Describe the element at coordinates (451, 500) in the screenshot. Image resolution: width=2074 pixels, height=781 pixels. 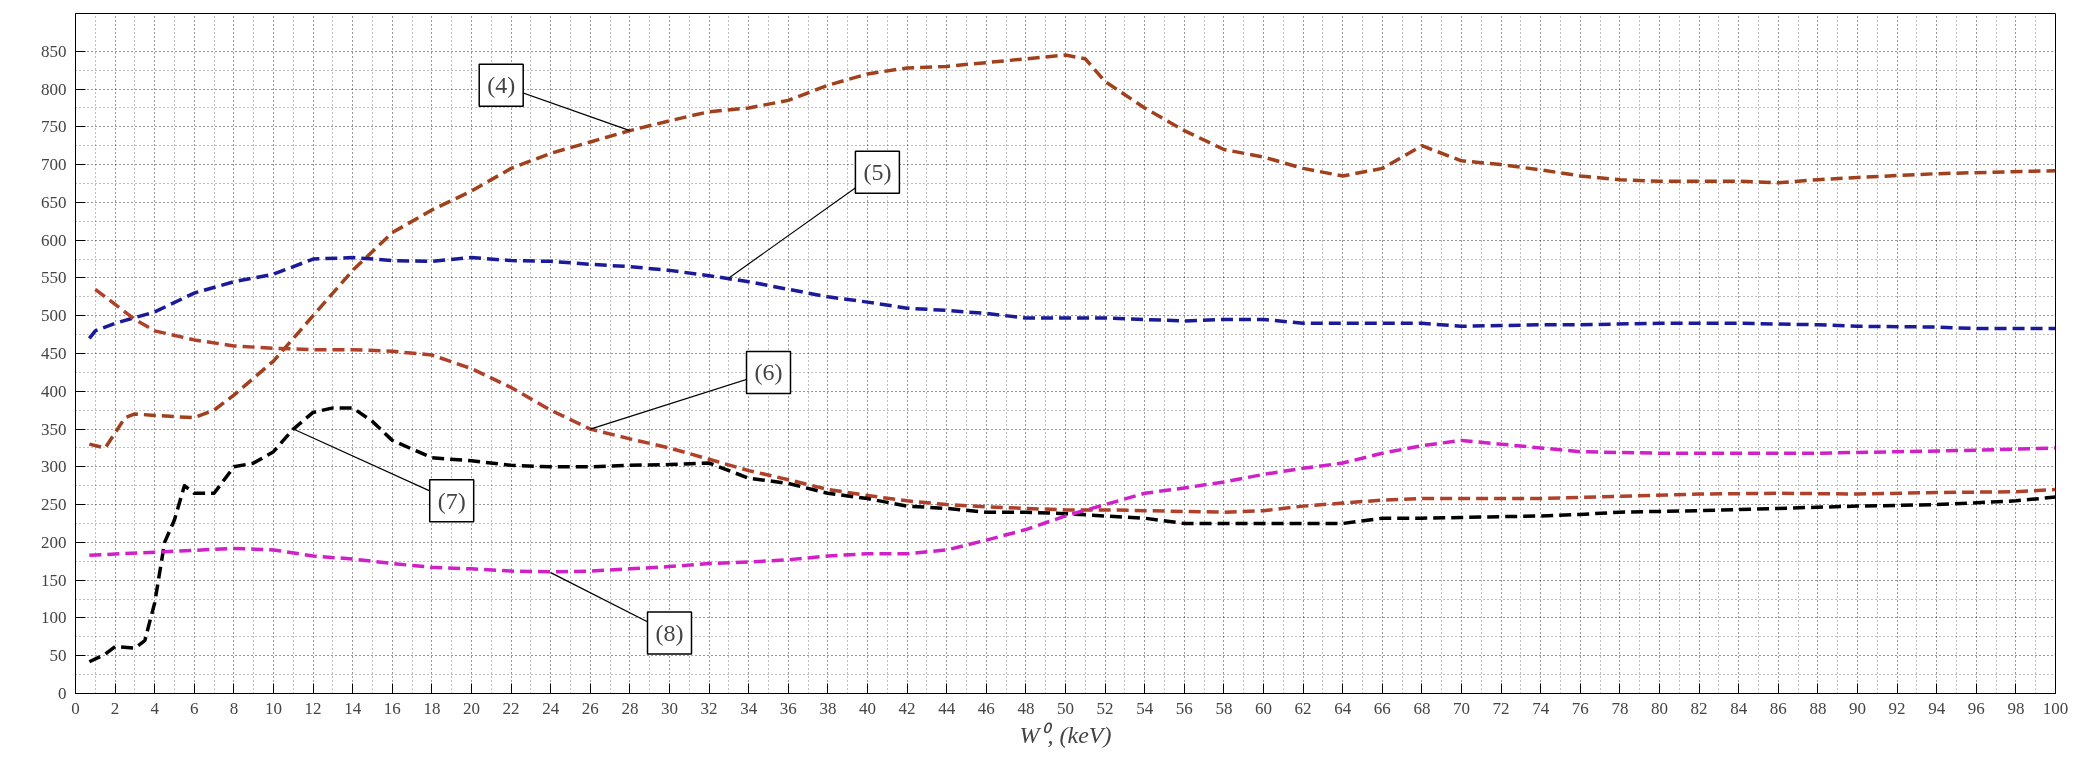
I see `annotation: (7)` at that location.